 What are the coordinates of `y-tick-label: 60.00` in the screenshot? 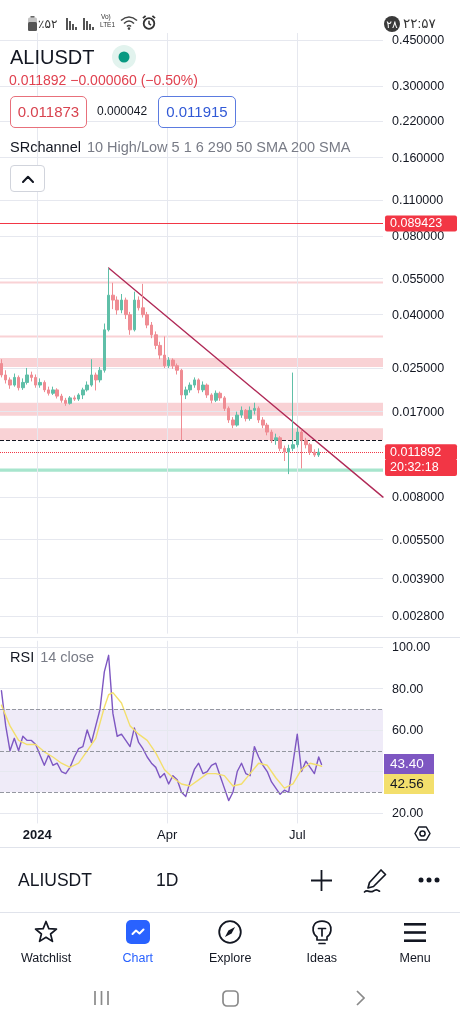 It's located at (408, 730).